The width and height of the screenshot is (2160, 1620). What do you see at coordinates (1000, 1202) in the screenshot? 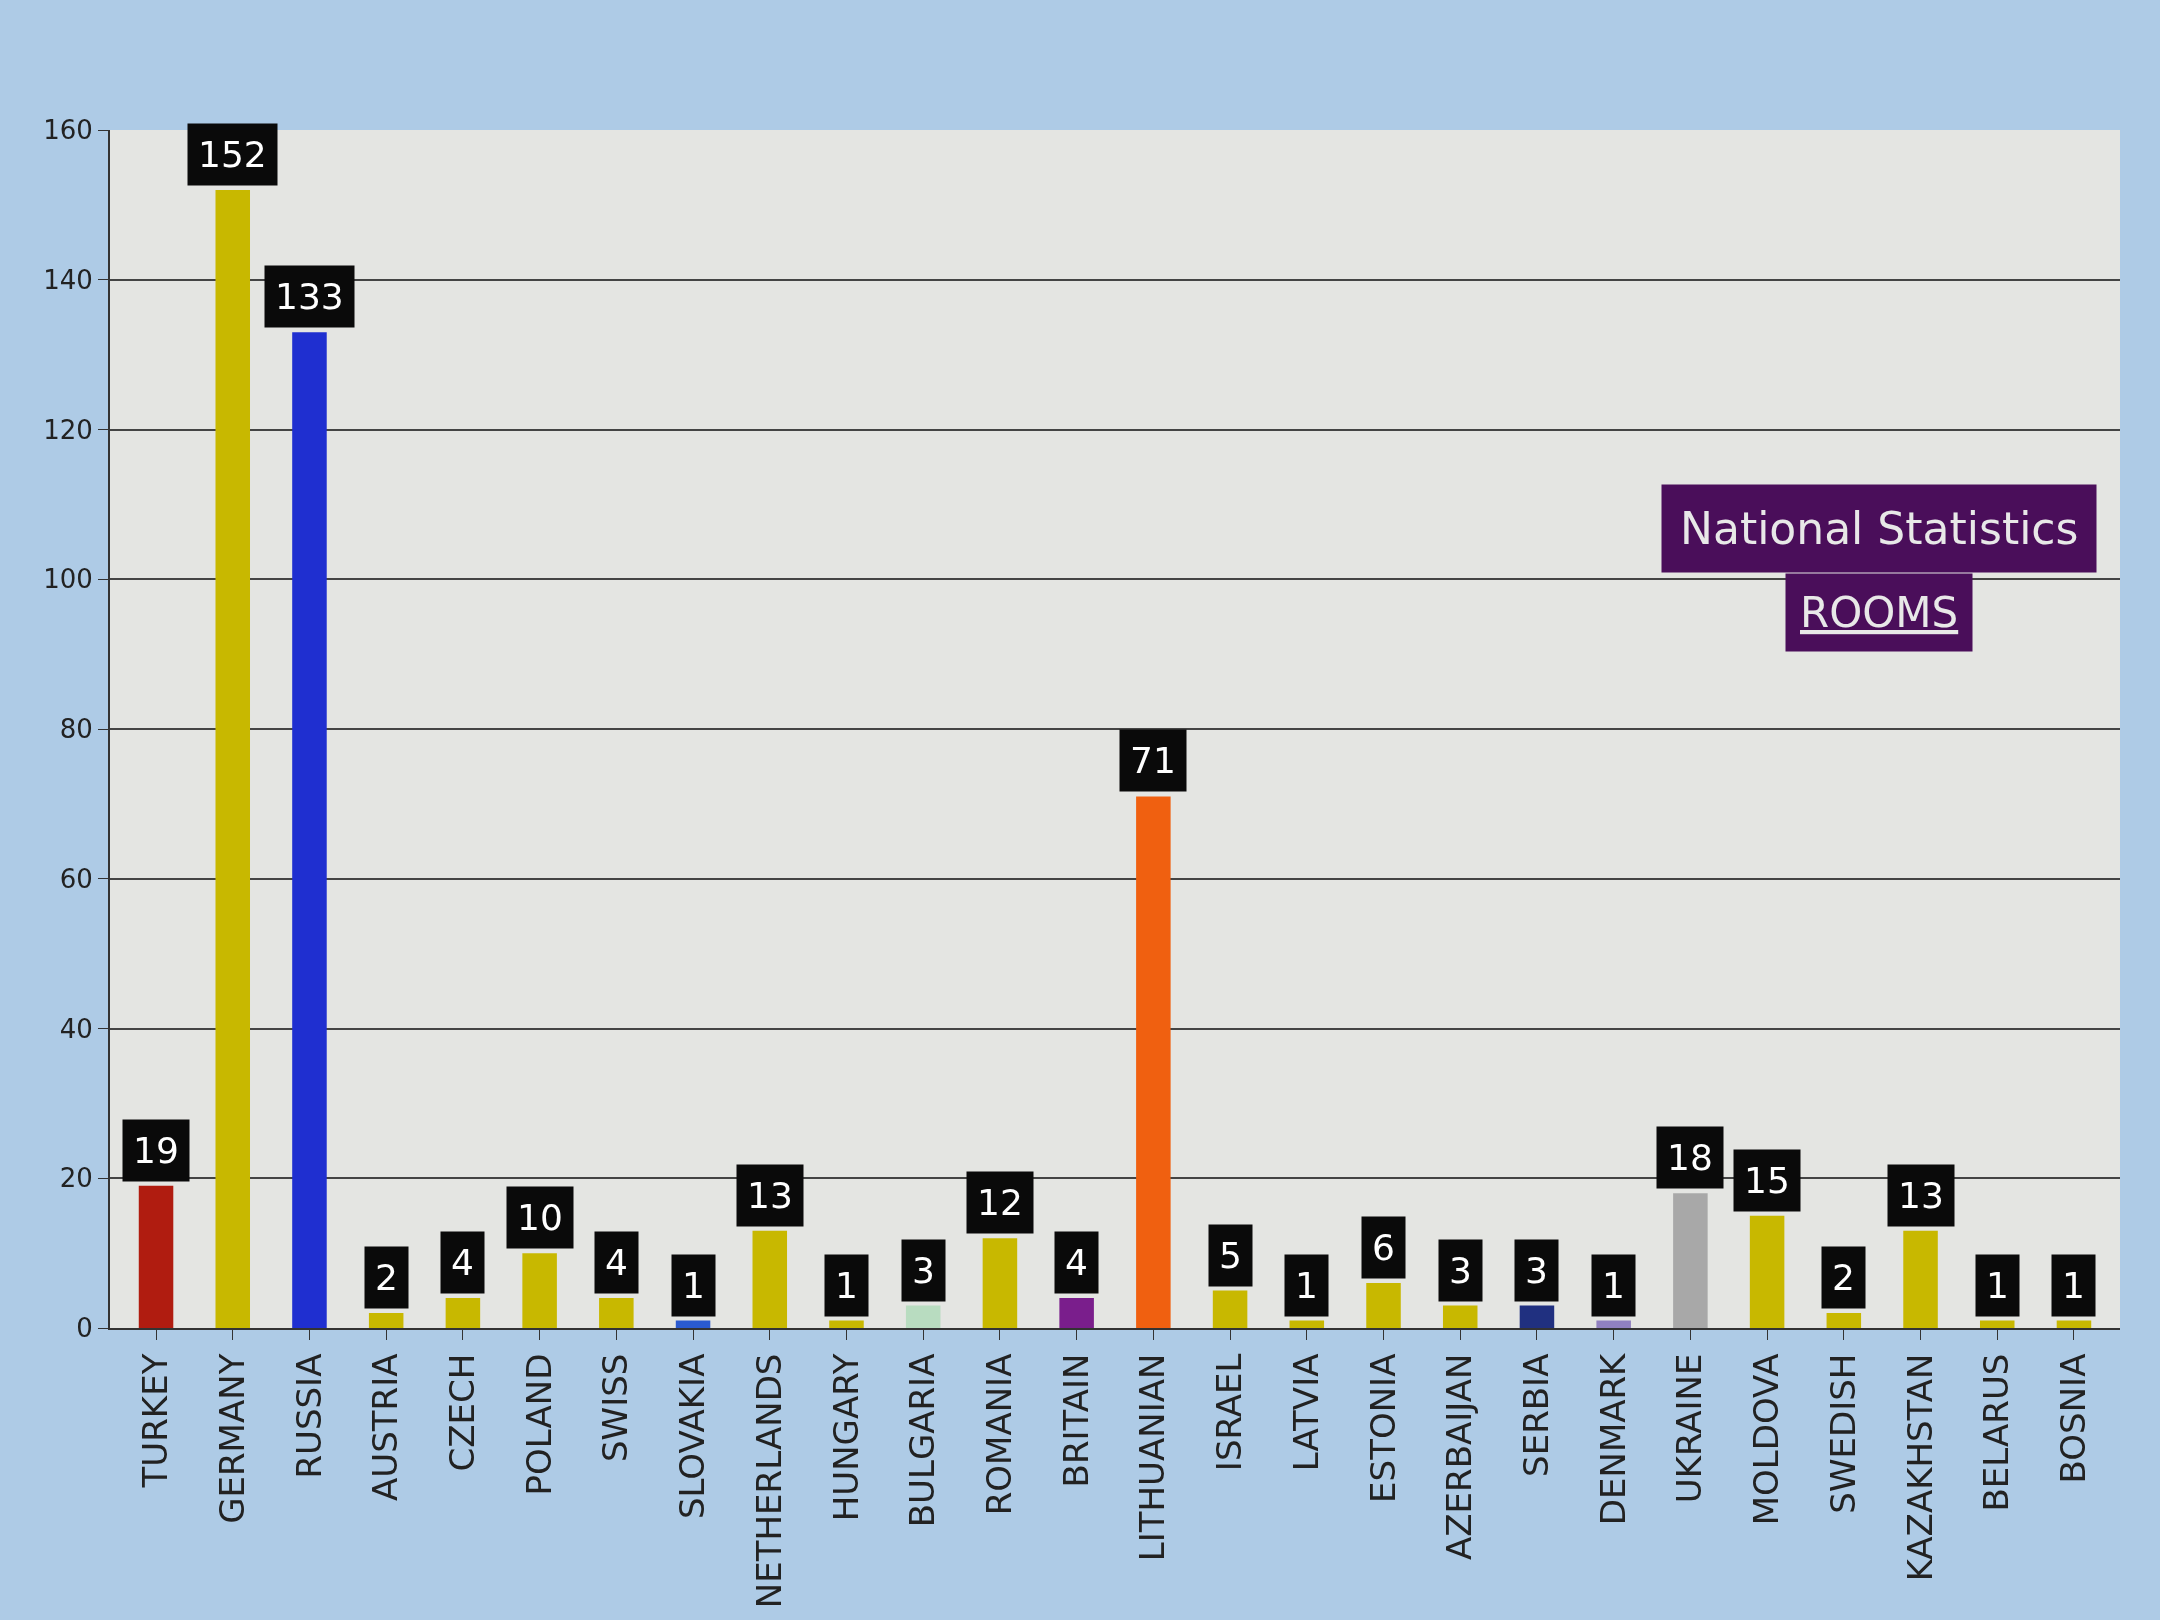
I see `data-label: 12` at bounding box center [1000, 1202].